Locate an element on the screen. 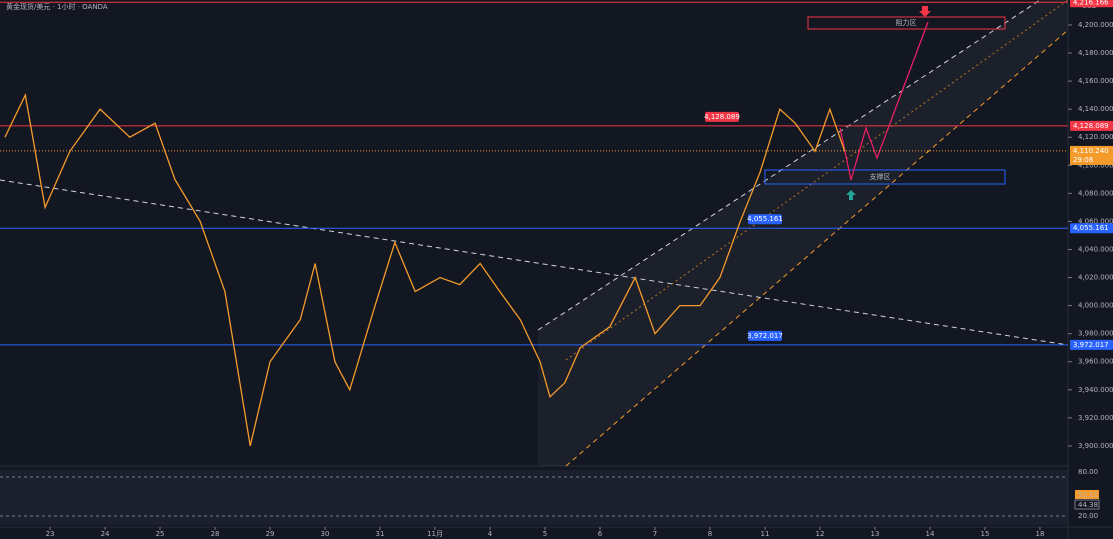 The height and width of the screenshot is (539, 1113). countdown: 29:08 is located at coordinates (1083, 160).